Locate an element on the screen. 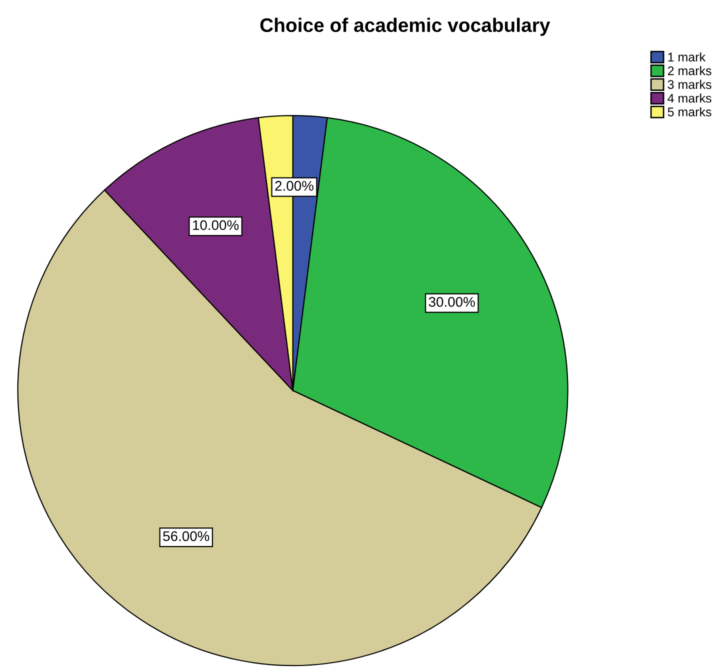 The image size is (723, 671). legend-label: 4 marks is located at coordinates (690, 98).